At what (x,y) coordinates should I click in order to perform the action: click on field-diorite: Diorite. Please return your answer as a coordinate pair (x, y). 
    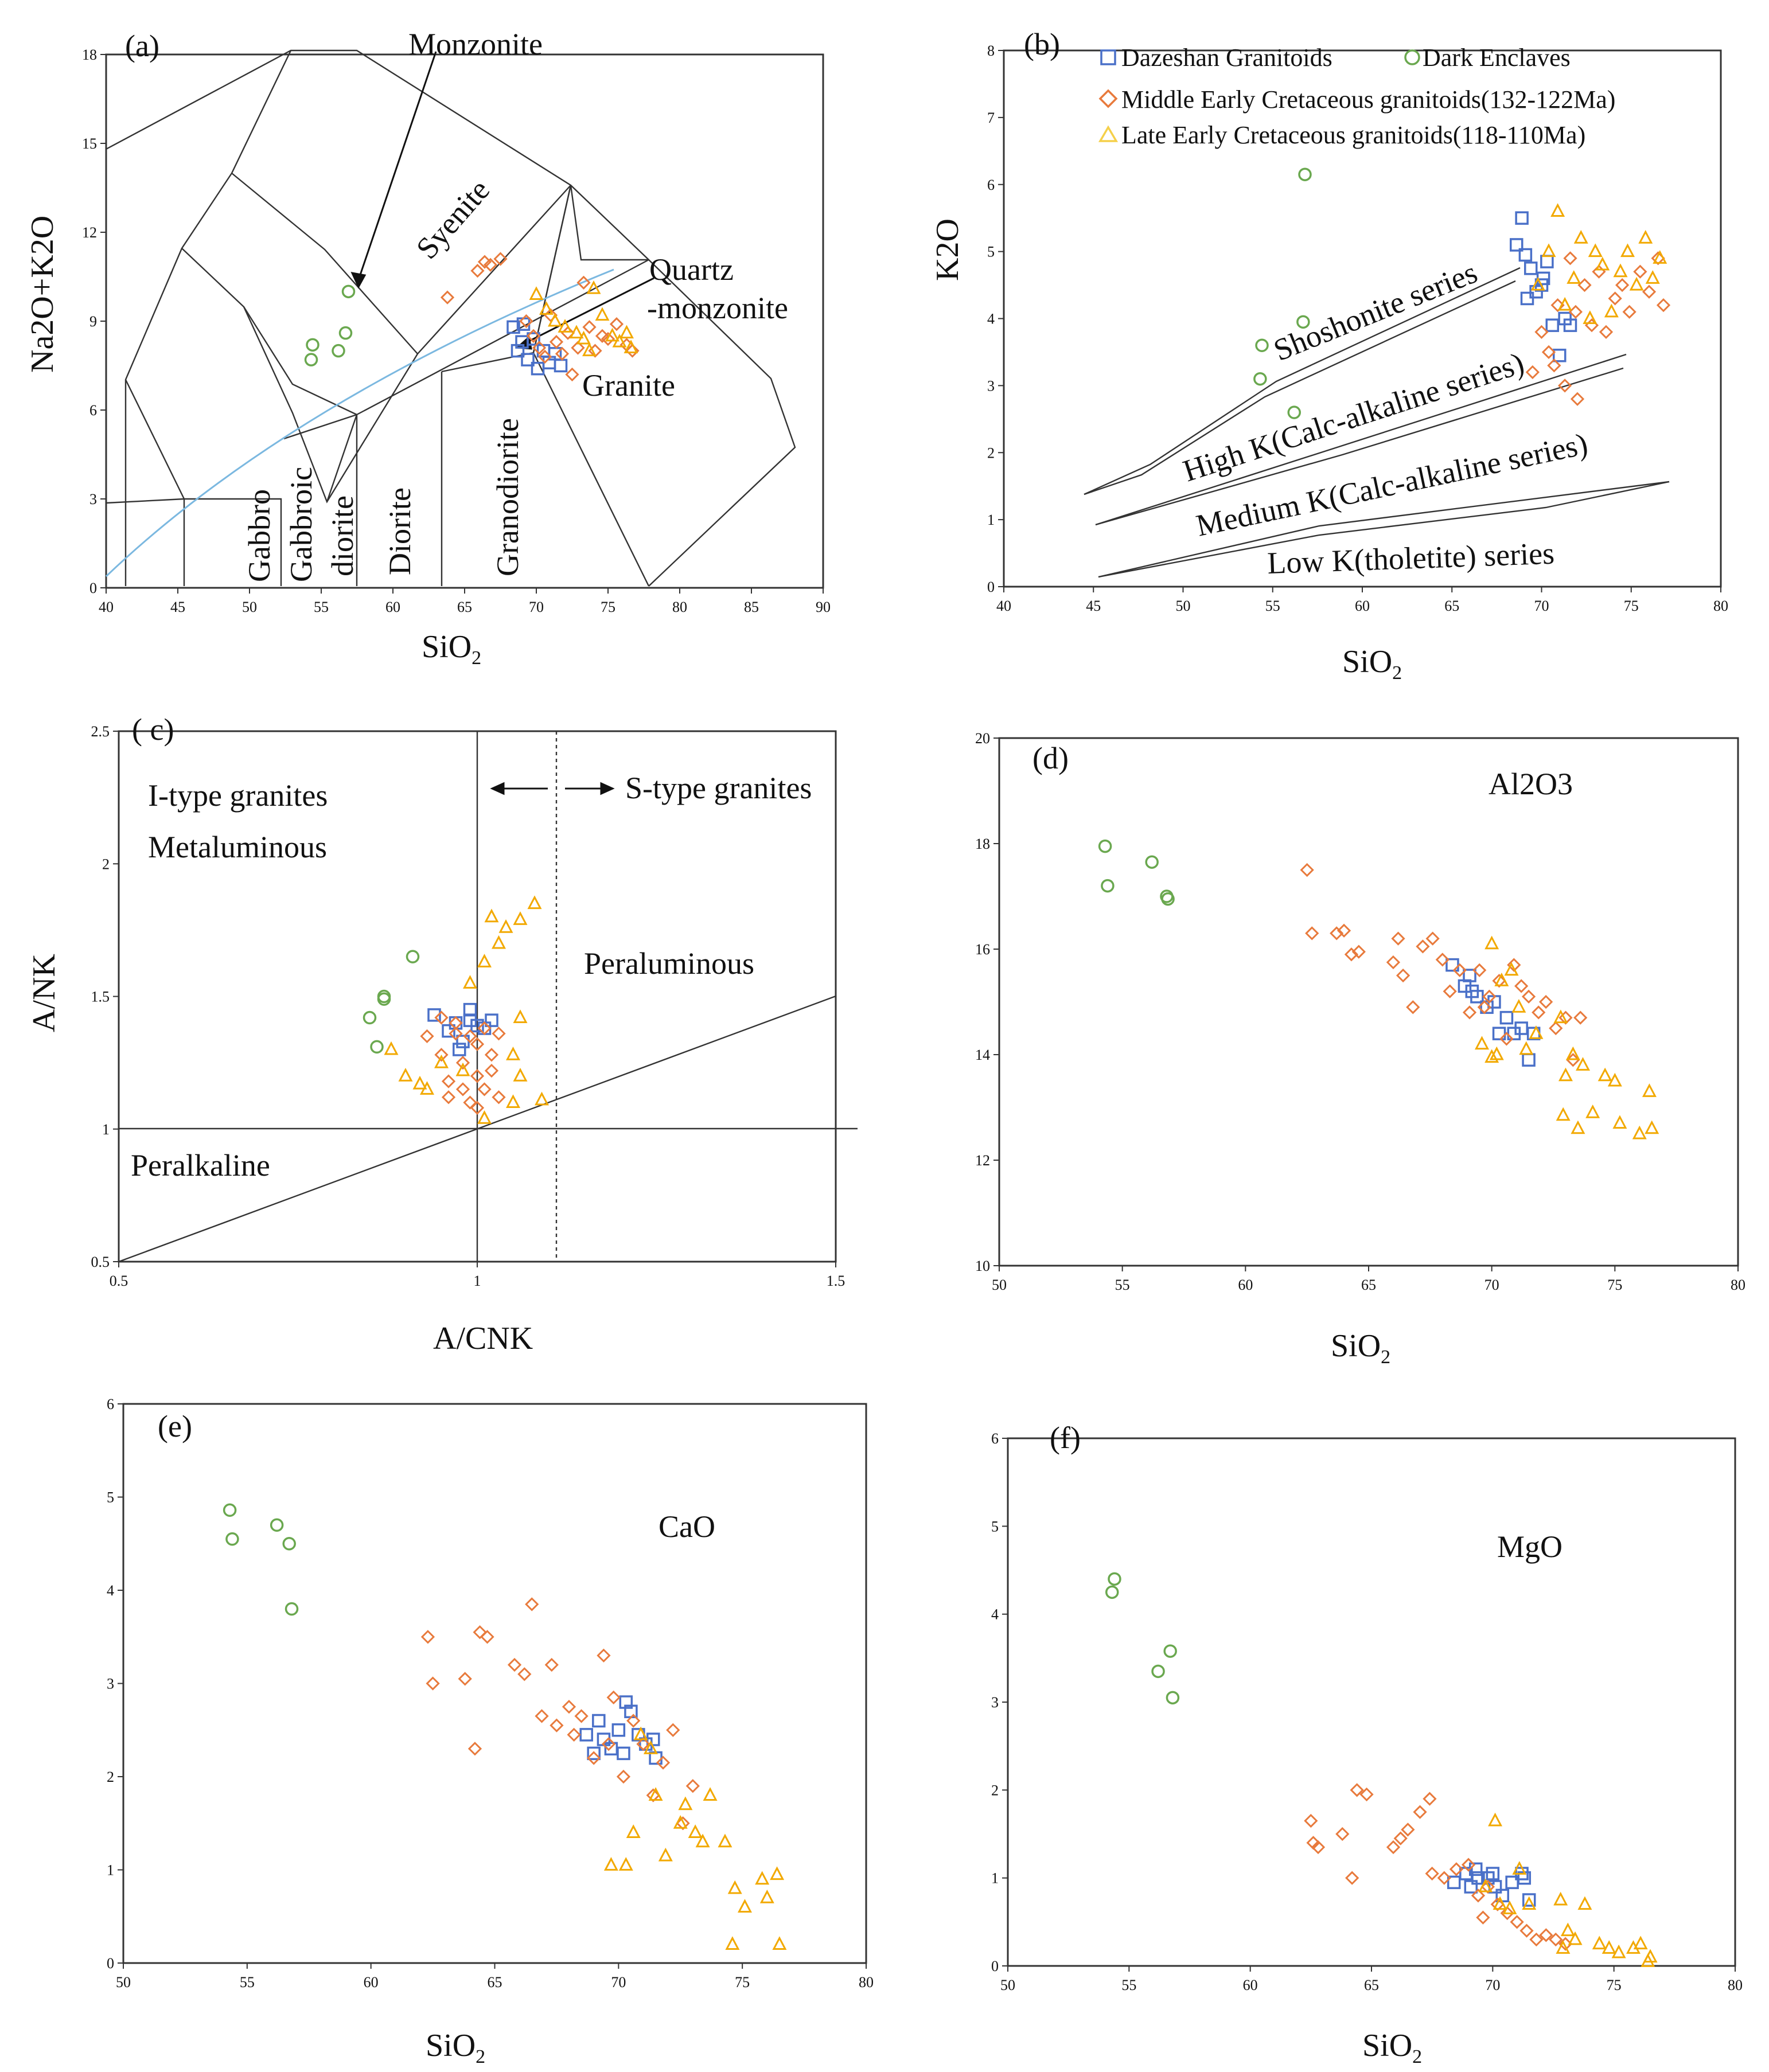
    Looking at the image, I should click on (400, 531).